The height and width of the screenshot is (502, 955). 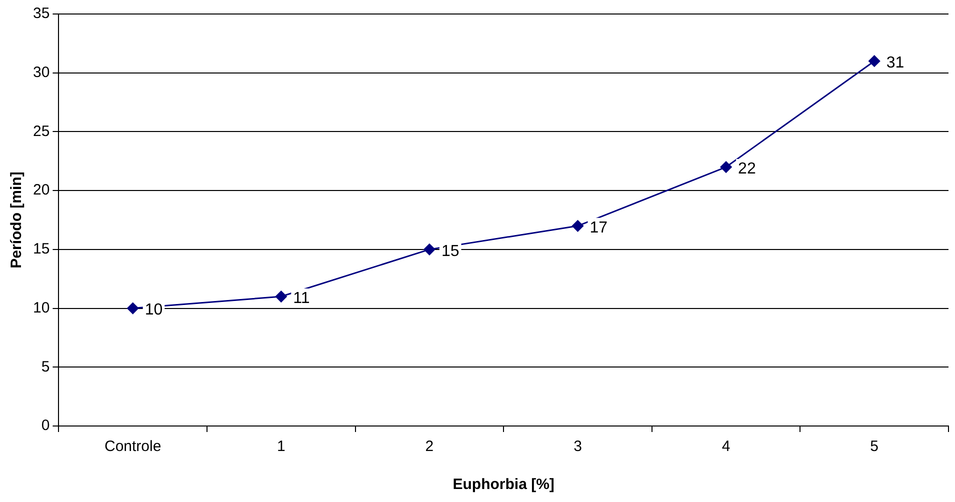 What do you see at coordinates (450, 251) in the screenshot?
I see `data-label: 15` at bounding box center [450, 251].